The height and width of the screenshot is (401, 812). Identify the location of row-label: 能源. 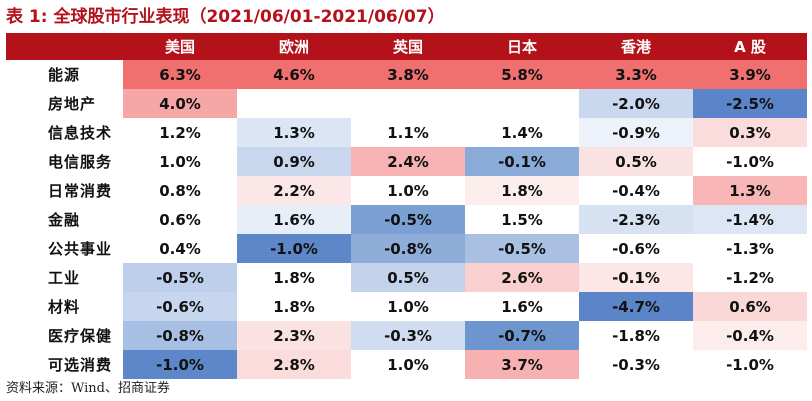
(64, 75).